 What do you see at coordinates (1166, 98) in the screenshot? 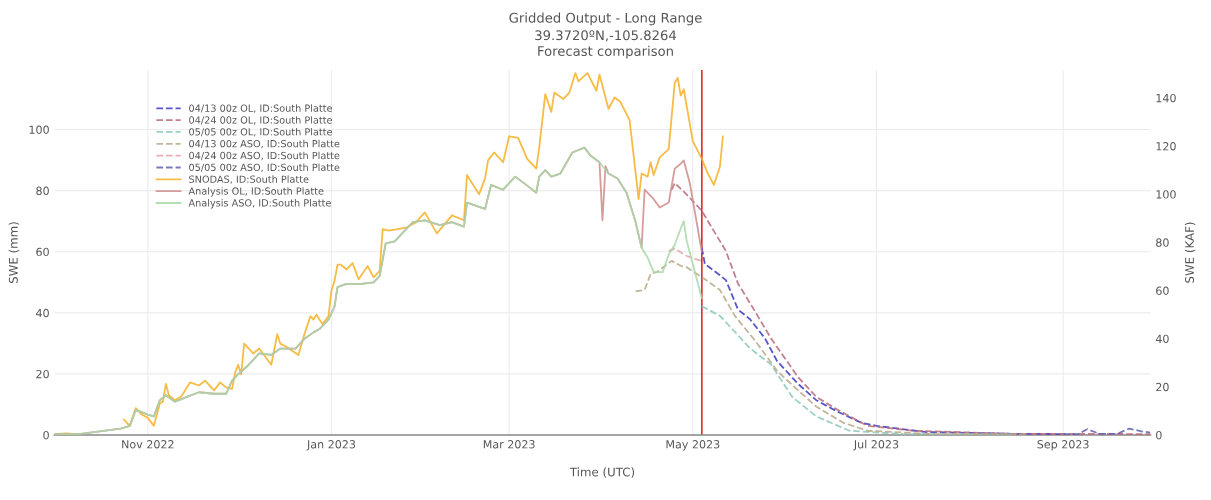
I see `y2-tick-label: 140` at bounding box center [1166, 98].